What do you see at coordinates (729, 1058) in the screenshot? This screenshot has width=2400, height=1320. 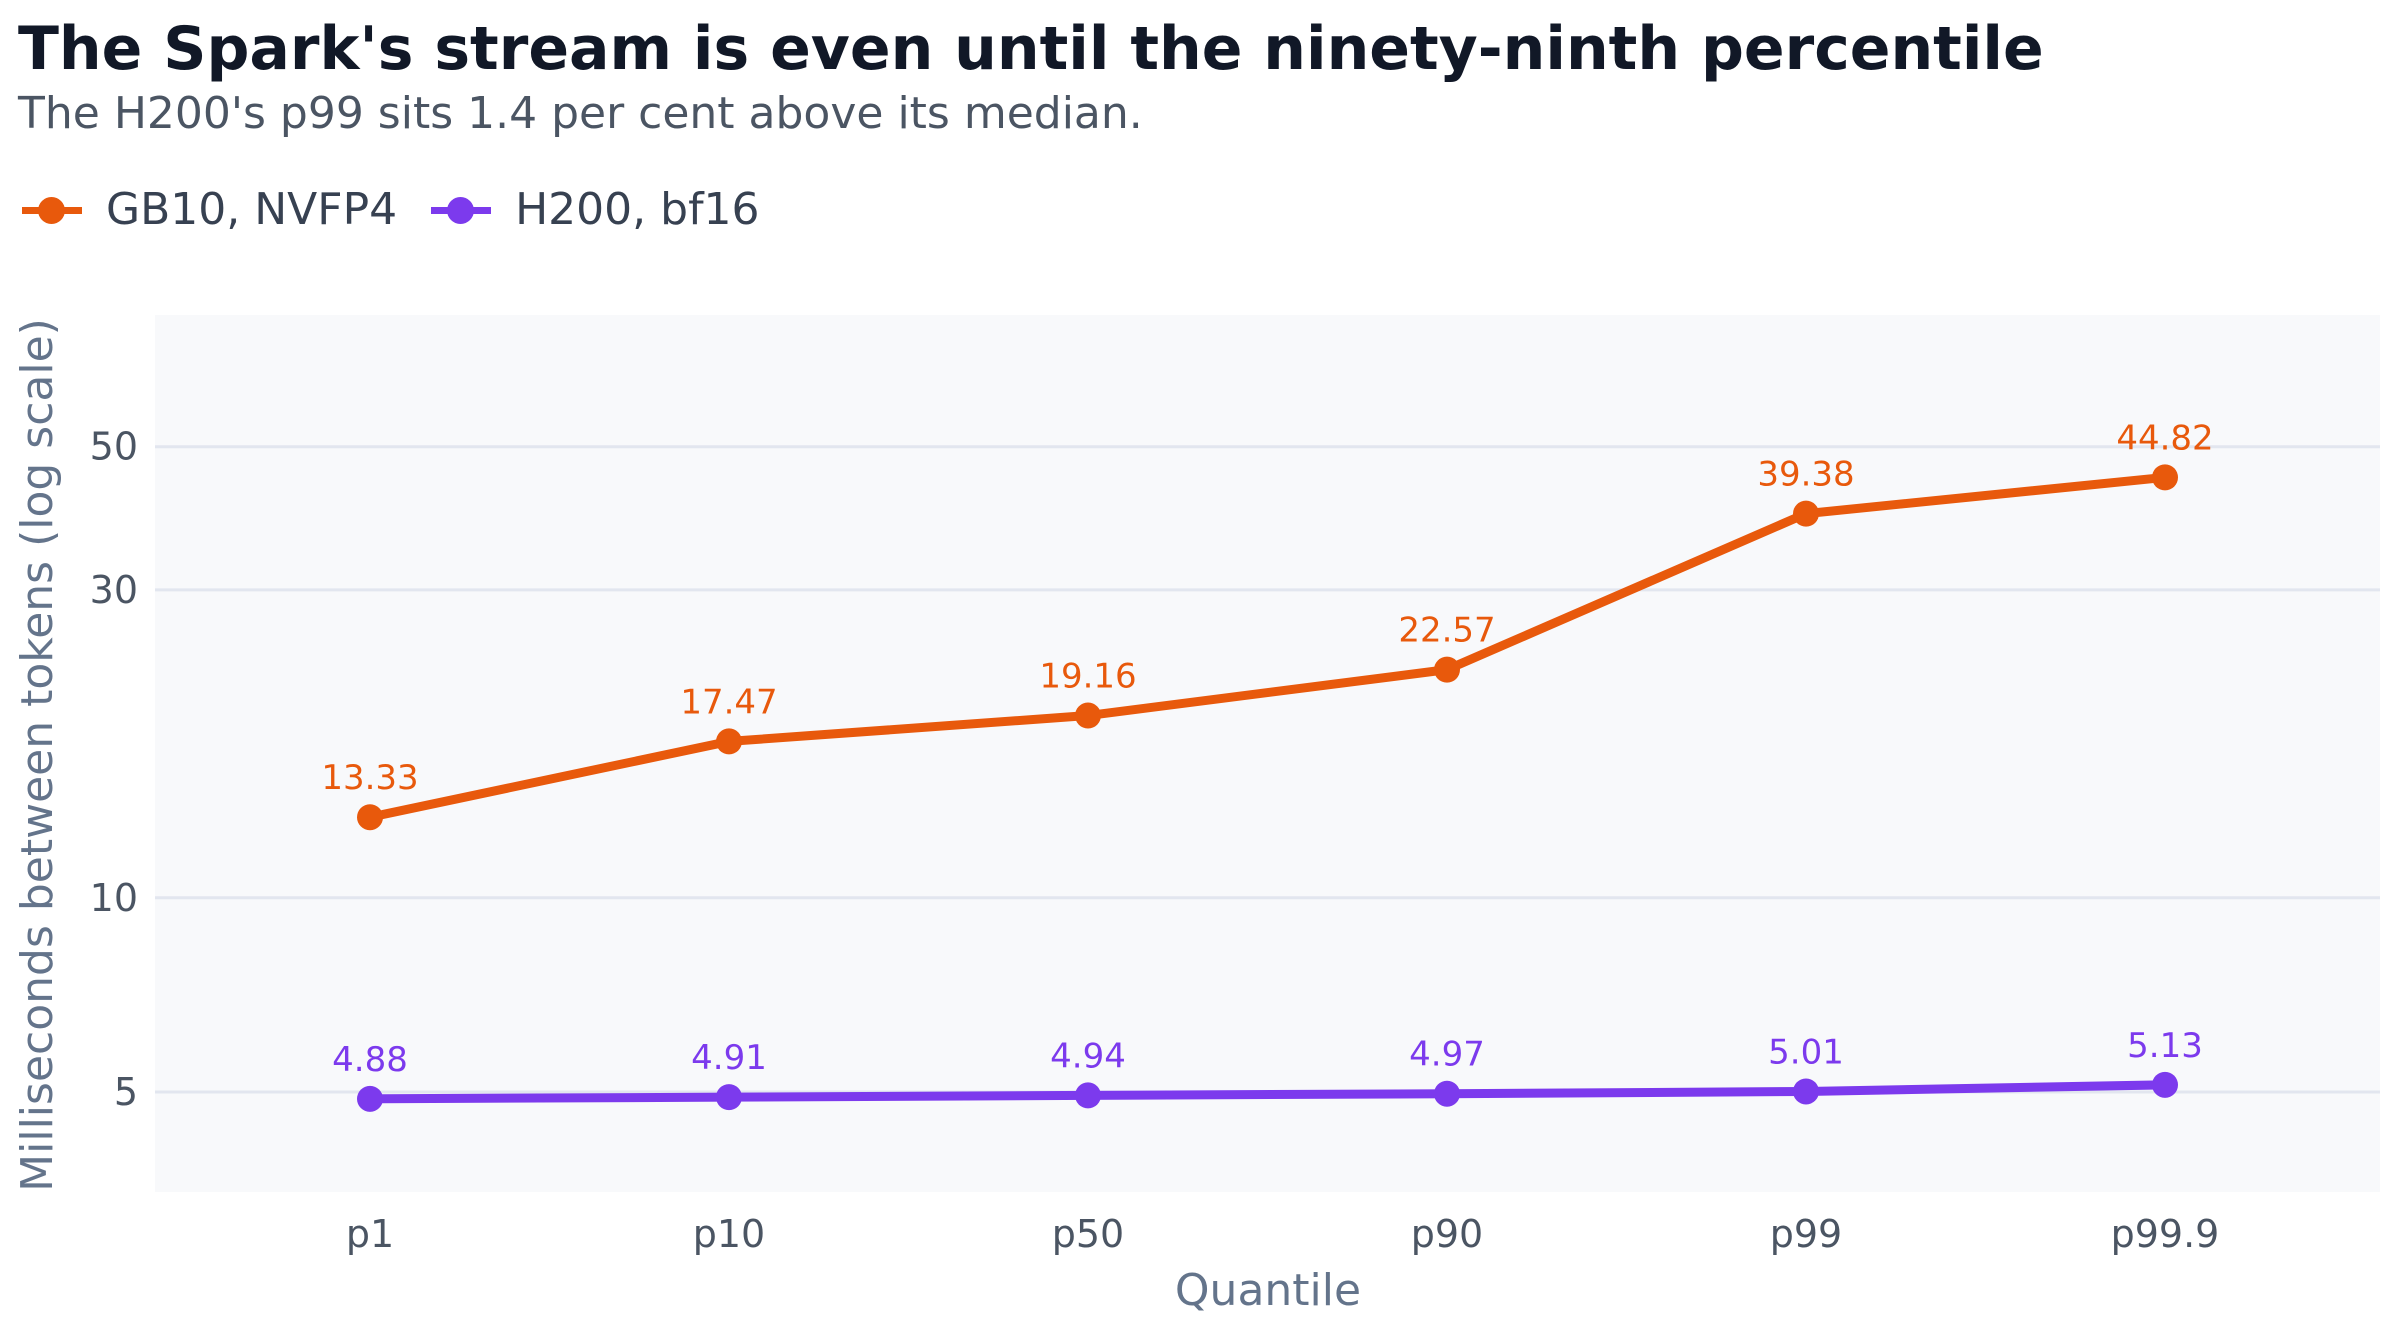 I see `data-label: 4.91` at bounding box center [729, 1058].